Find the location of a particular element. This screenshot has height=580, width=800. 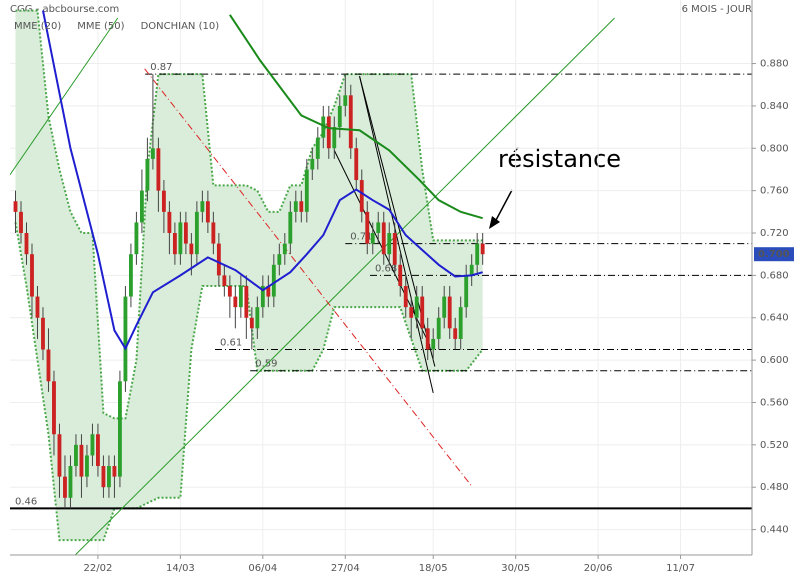

x-tick-label: 18/05 is located at coordinates (433, 568).